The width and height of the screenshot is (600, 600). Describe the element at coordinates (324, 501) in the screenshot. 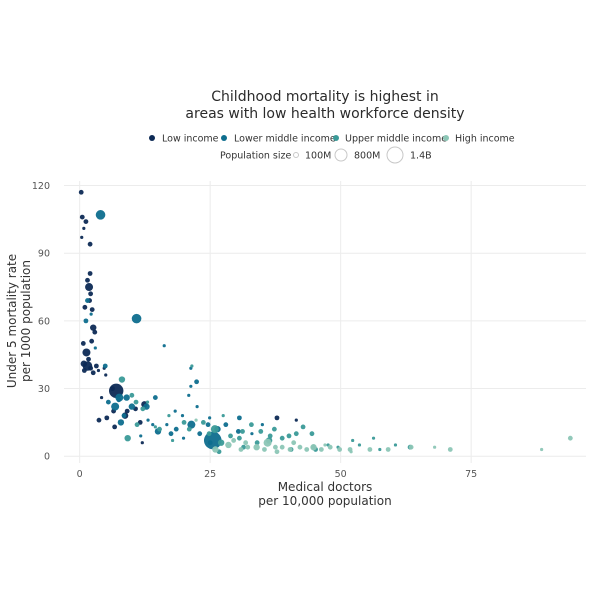

I see `x-axis-title-line-2: per 10,000 population` at that location.